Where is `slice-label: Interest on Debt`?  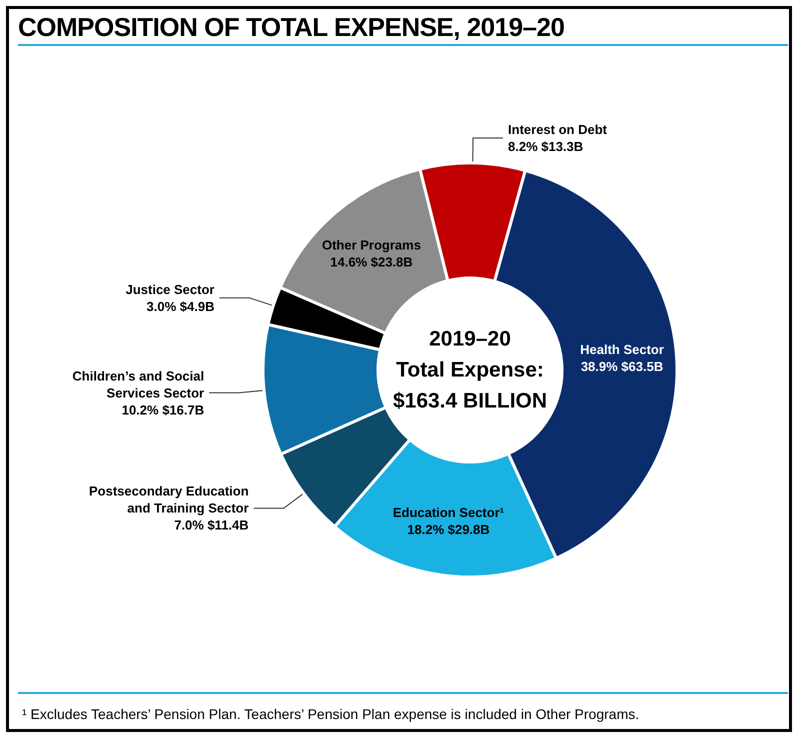 slice-label: Interest on Debt is located at coordinates (558, 130).